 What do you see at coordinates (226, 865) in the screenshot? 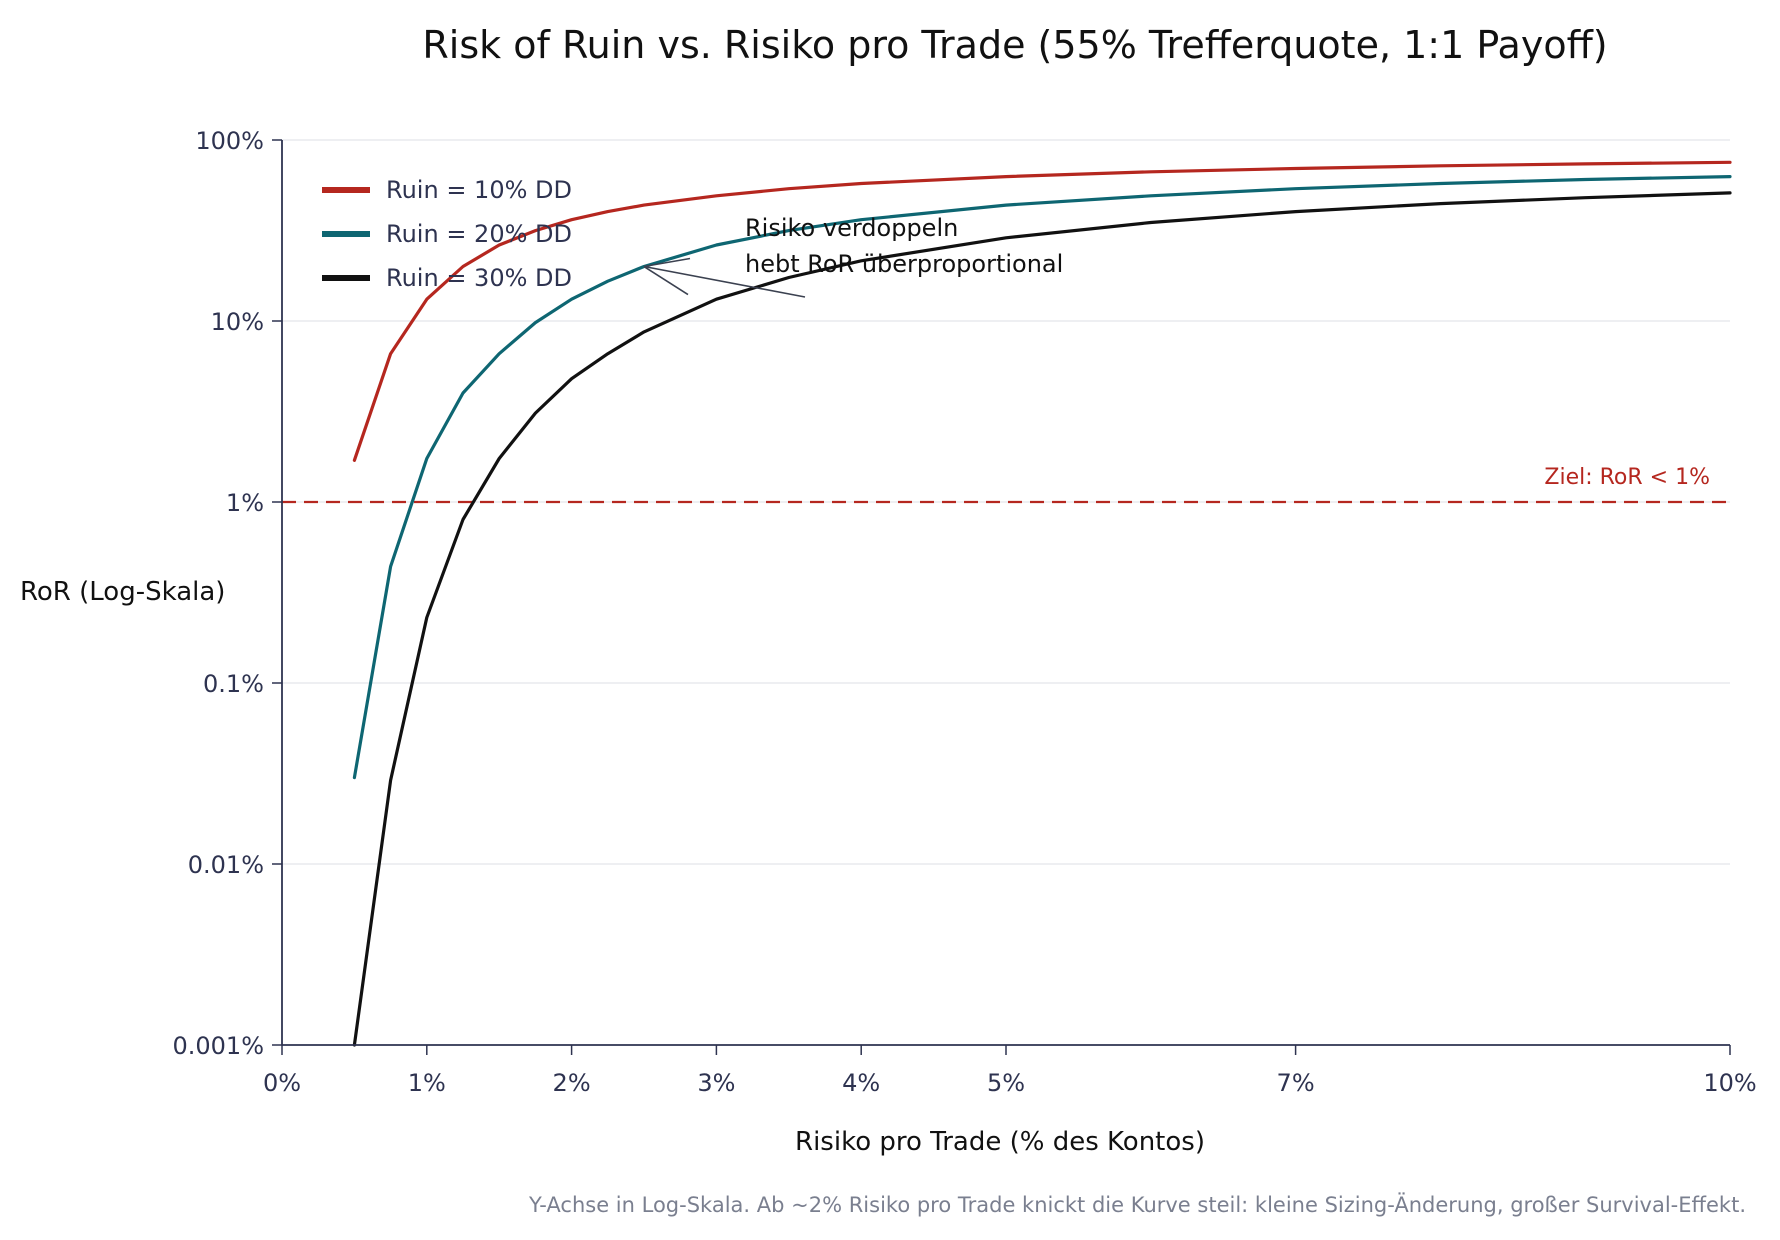
I see `y-tick-label: 0.01%` at bounding box center [226, 865].